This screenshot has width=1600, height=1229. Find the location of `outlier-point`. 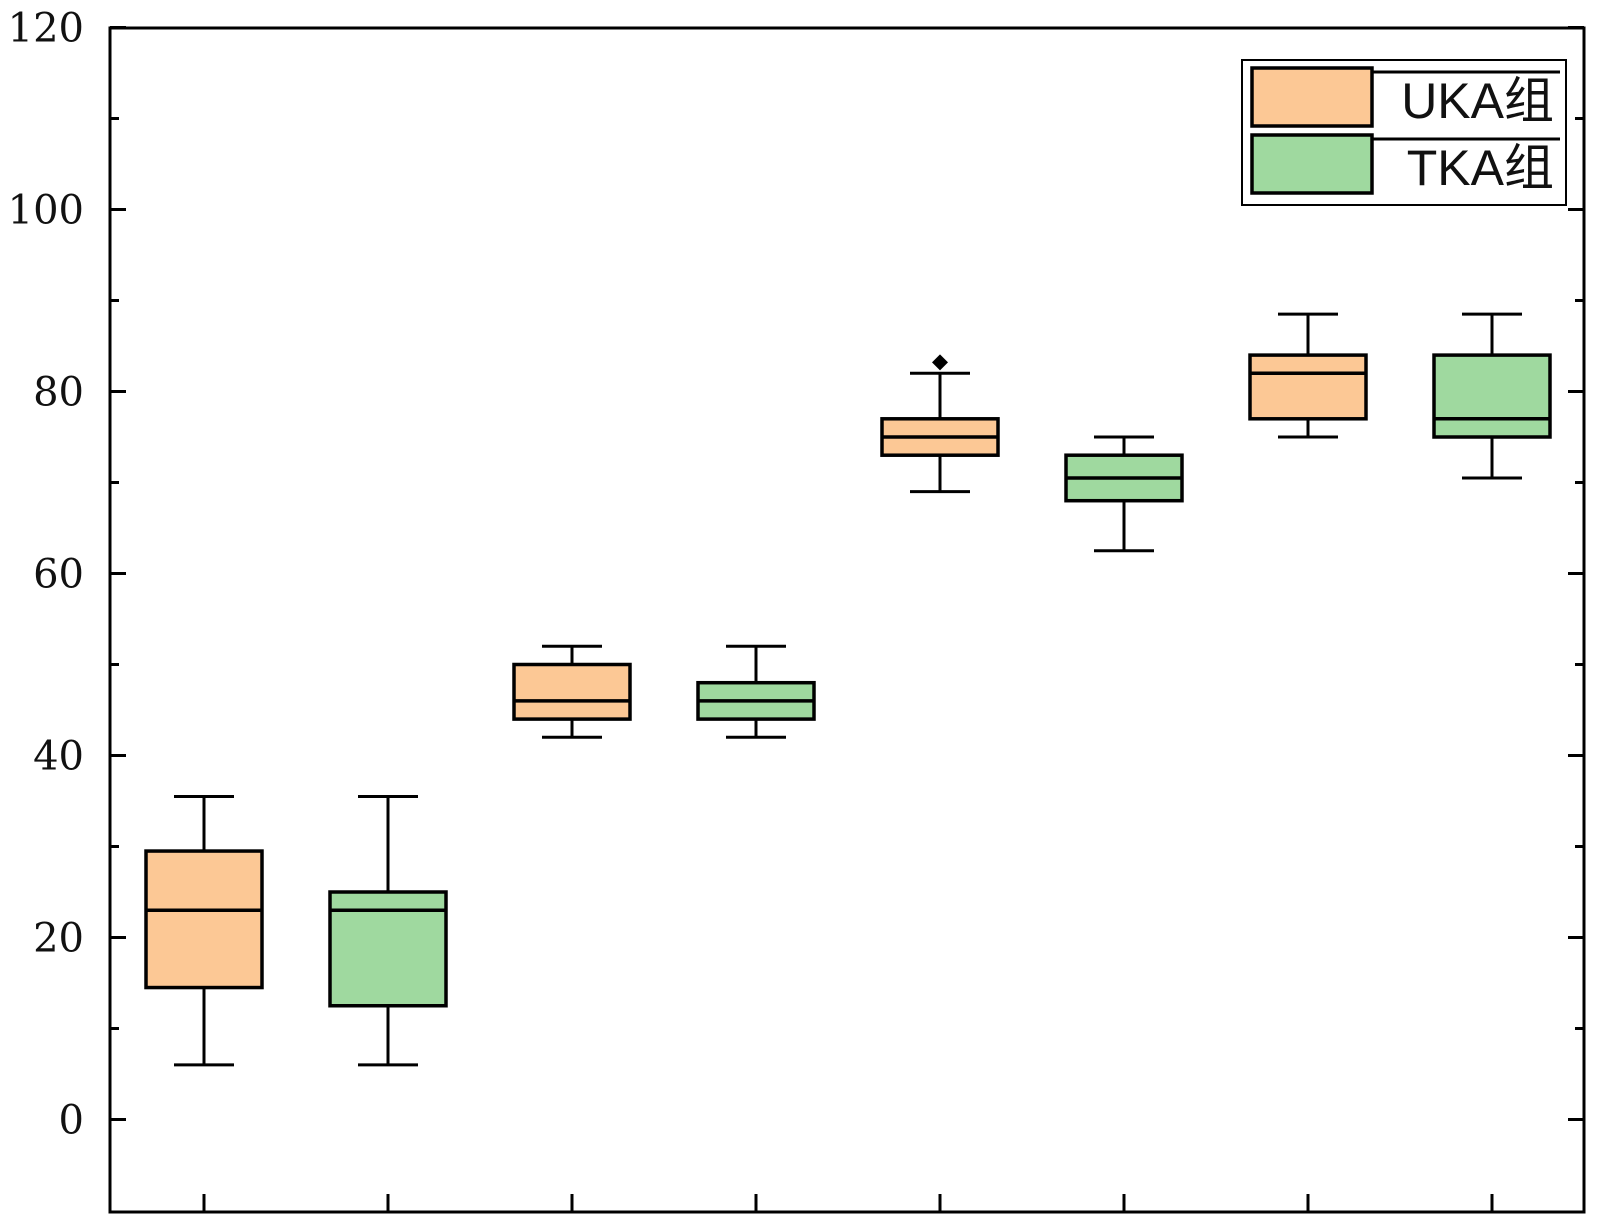

outlier-point is located at coordinates (940, 362).